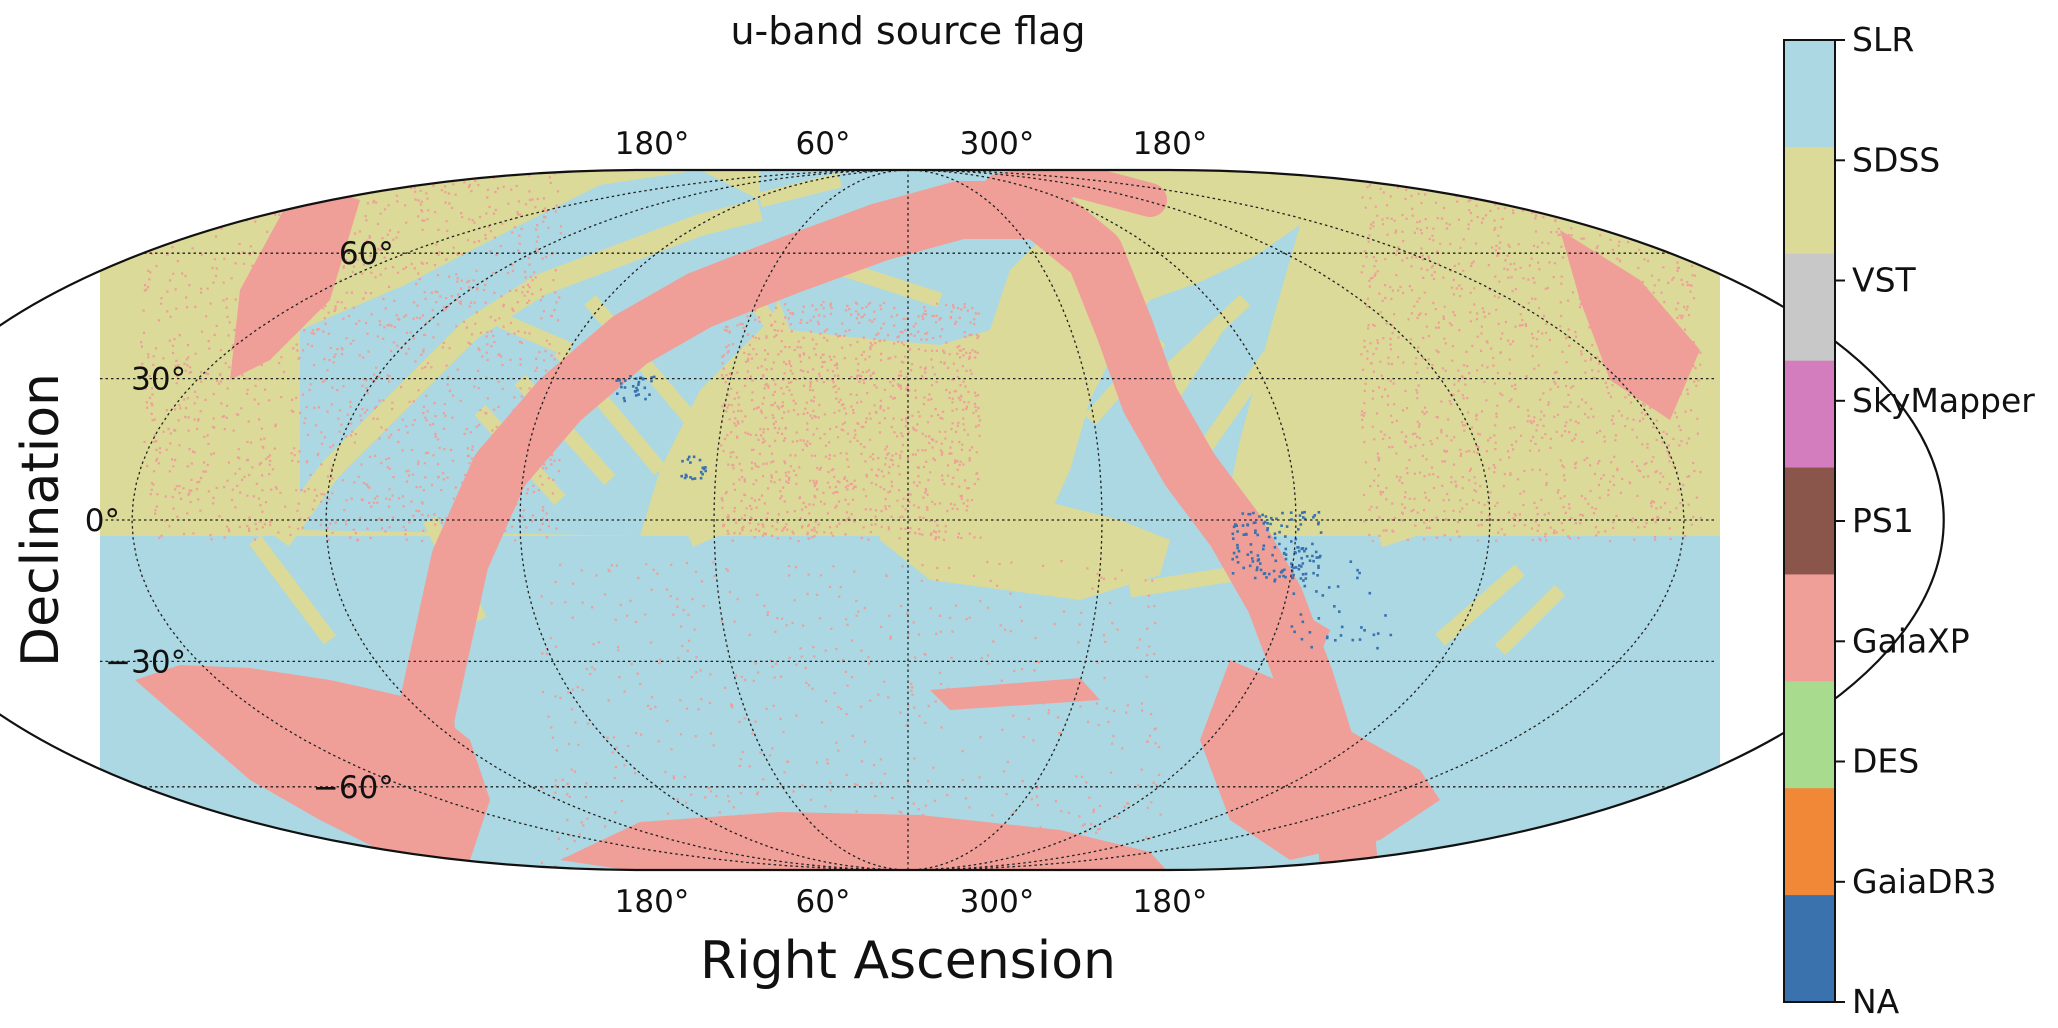 The width and height of the screenshot is (2058, 1028). I want to click on colorbar-tick-label: NA, so click(1876, 1001).